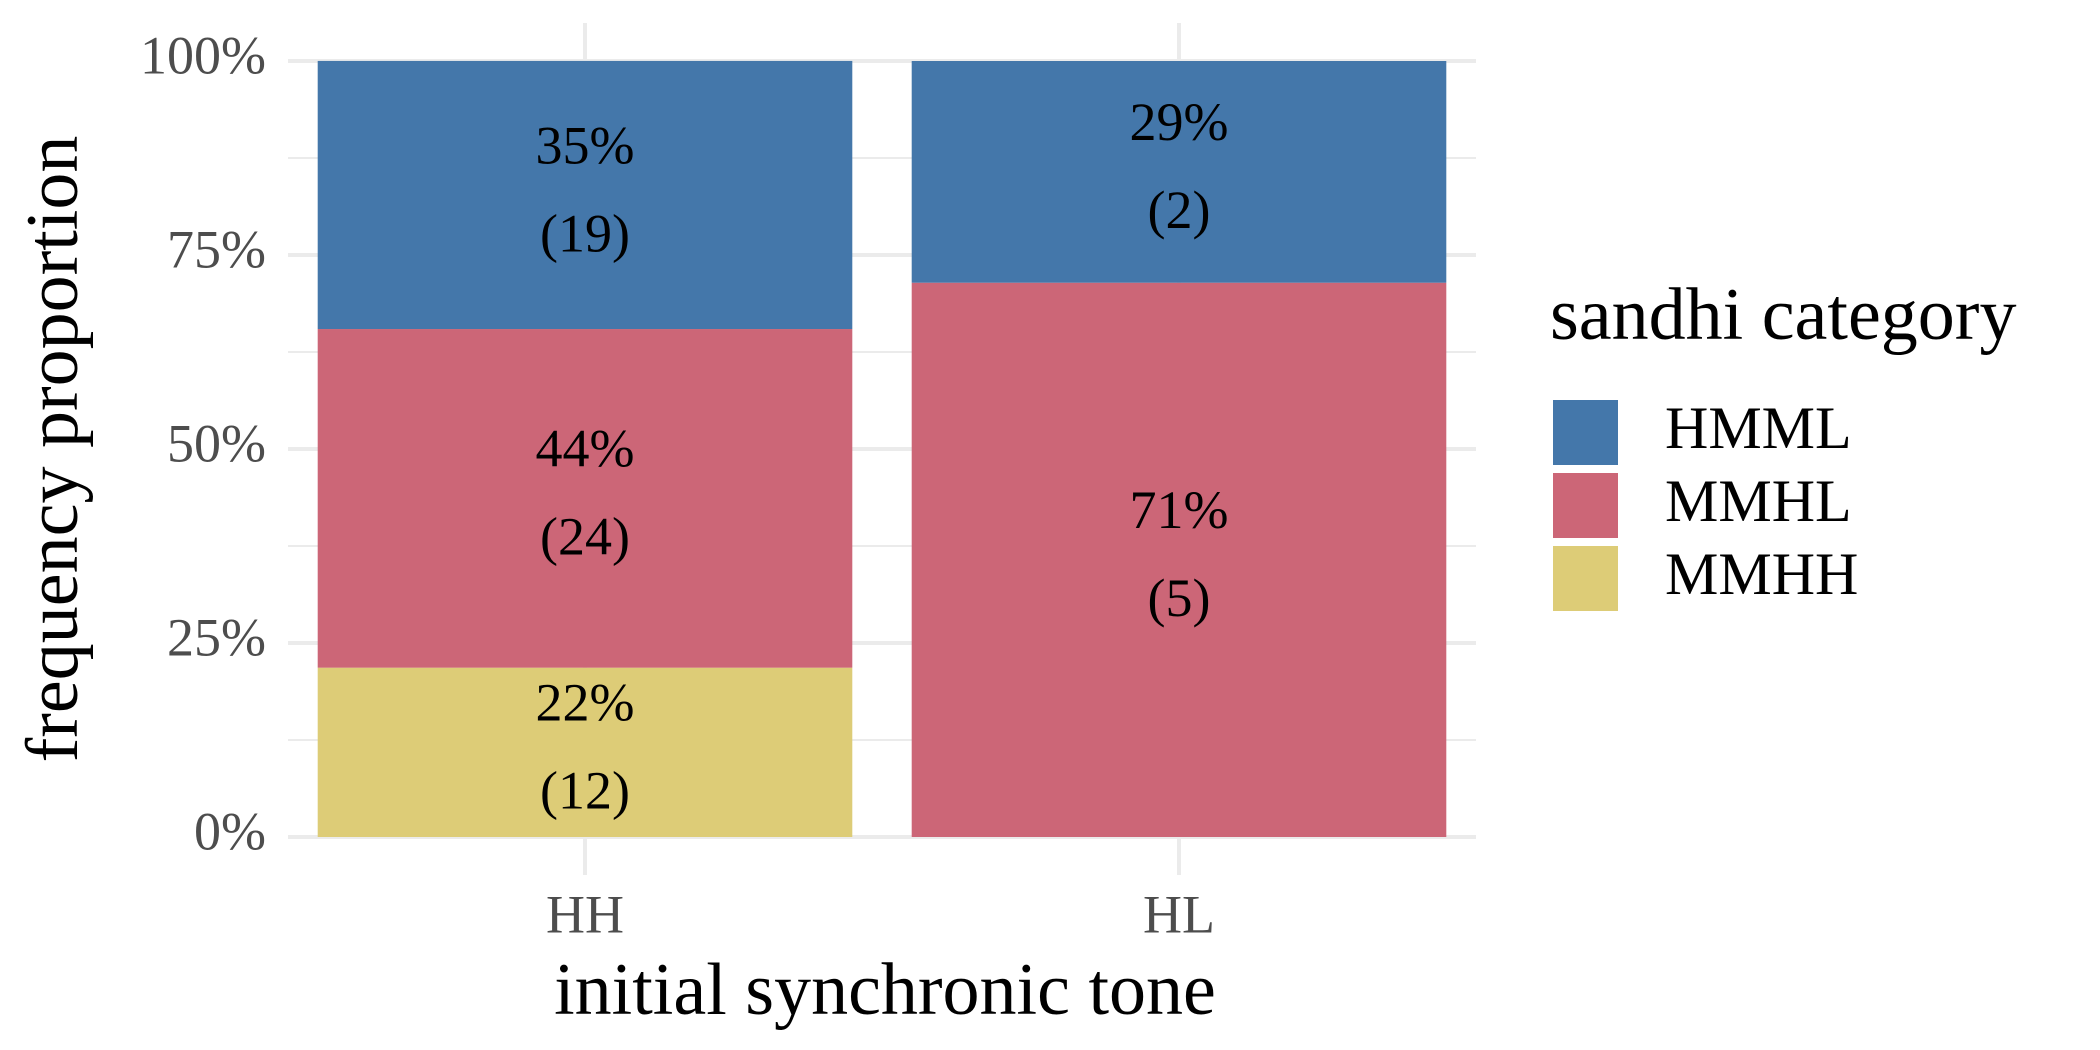 The height and width of the screenshot is (1050, 2100). I want to click on count-label: (2), so click(1179, 210).